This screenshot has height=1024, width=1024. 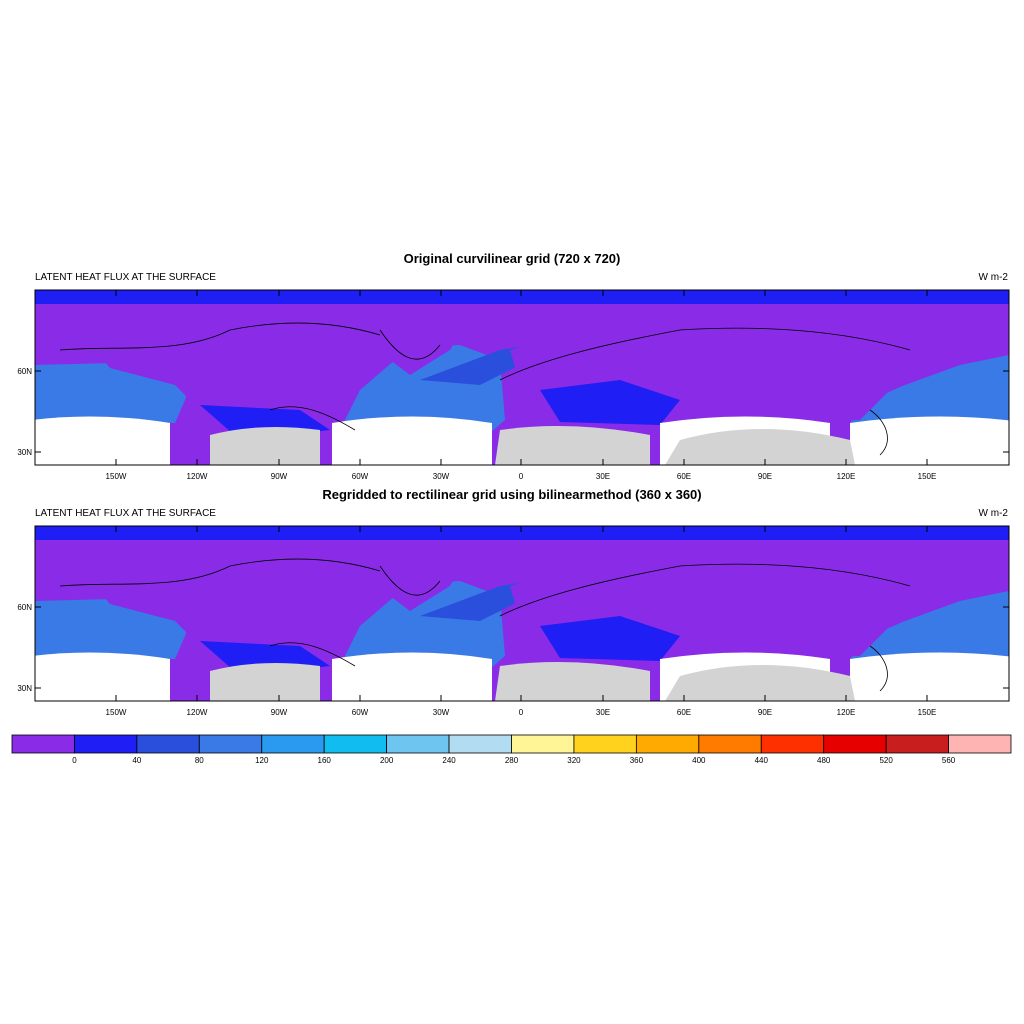 I want to click on colorbar-label: 480, so click(x=824, y=760).